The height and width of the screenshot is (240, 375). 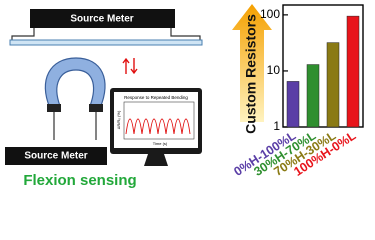 I want to click on monitor-axes, so click(x=159, y=120).